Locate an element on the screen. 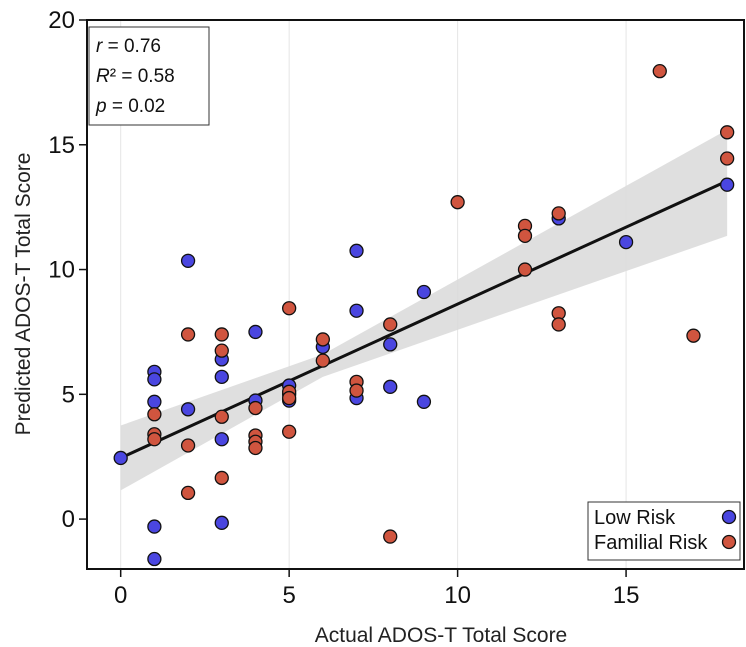 This screenshot has height=647, width=746. x-tick-label-5: 5 is located at coordinates (288, 595).